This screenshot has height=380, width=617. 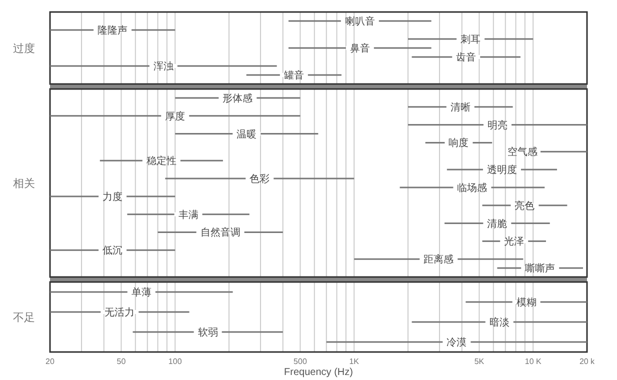 What do you see at coordinates (237, 98) in the screenshot?
I see `category-label: 形体感` at bounding box center [237, 98].